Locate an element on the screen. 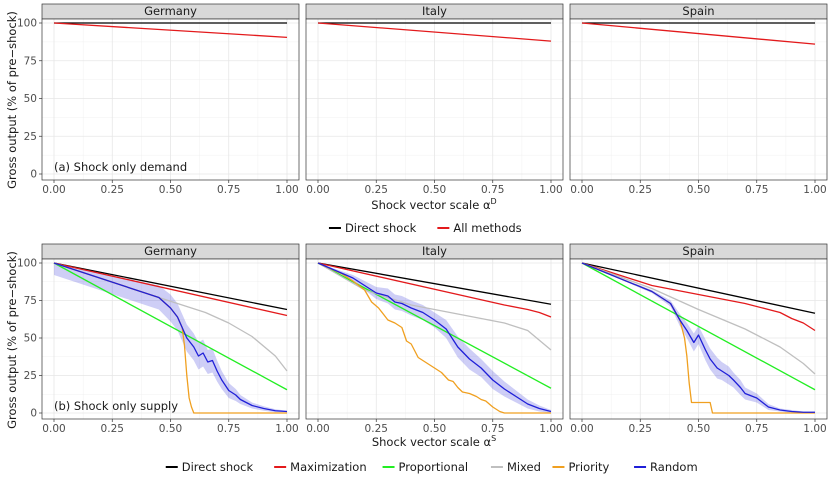 This screenshot has width=830, height=481. panel-label: (a) Shock only demand is located at coordinates (120, 167).